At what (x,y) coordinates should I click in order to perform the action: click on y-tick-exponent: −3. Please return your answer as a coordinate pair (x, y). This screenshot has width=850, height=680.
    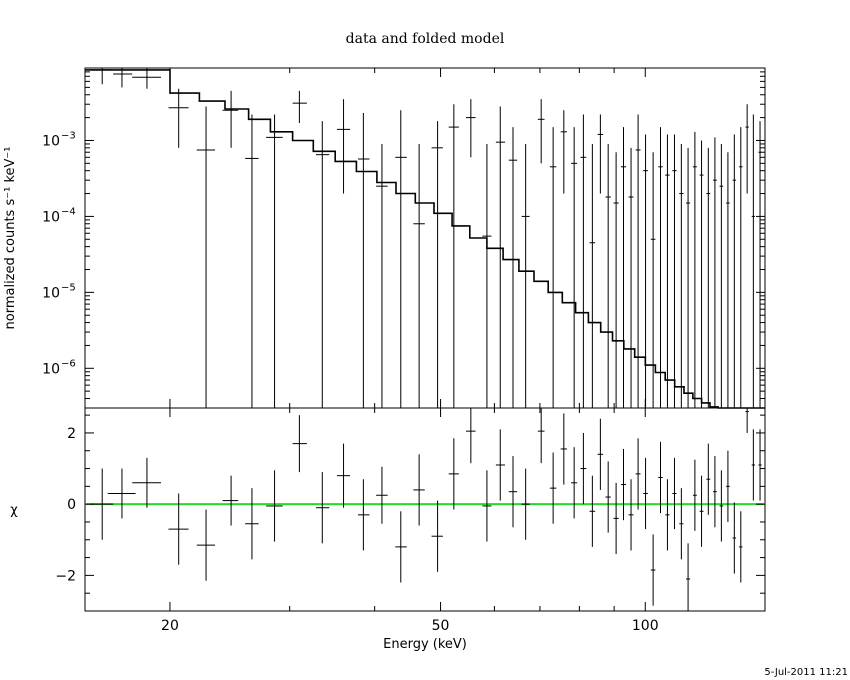
    Looking at the image, I should click on (68, 135).